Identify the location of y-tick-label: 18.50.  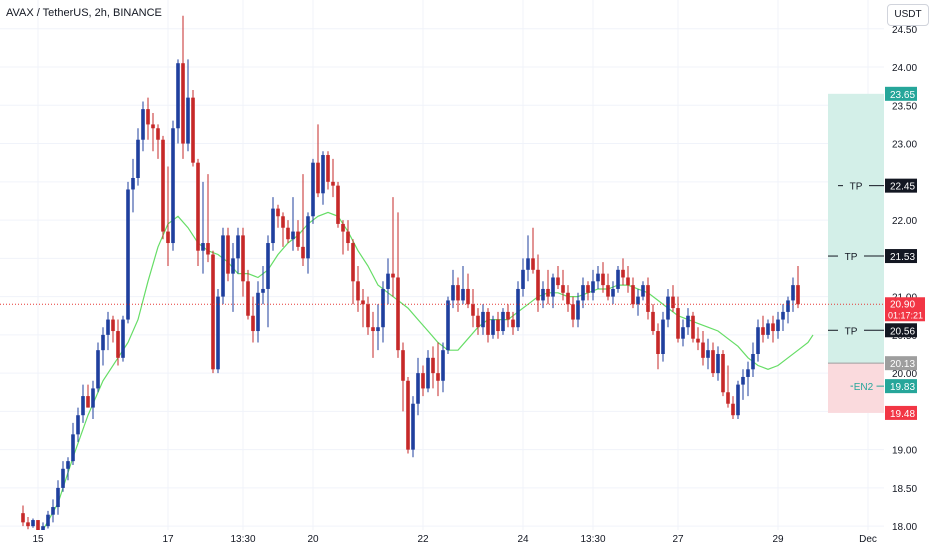
(904, 489).